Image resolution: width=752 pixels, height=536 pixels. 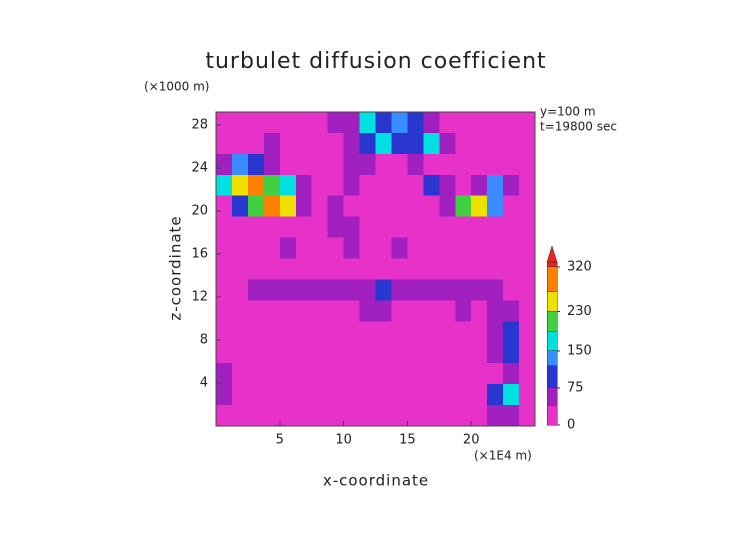 I want to click on y-tick-label: 16, so click(x=199, y=253).